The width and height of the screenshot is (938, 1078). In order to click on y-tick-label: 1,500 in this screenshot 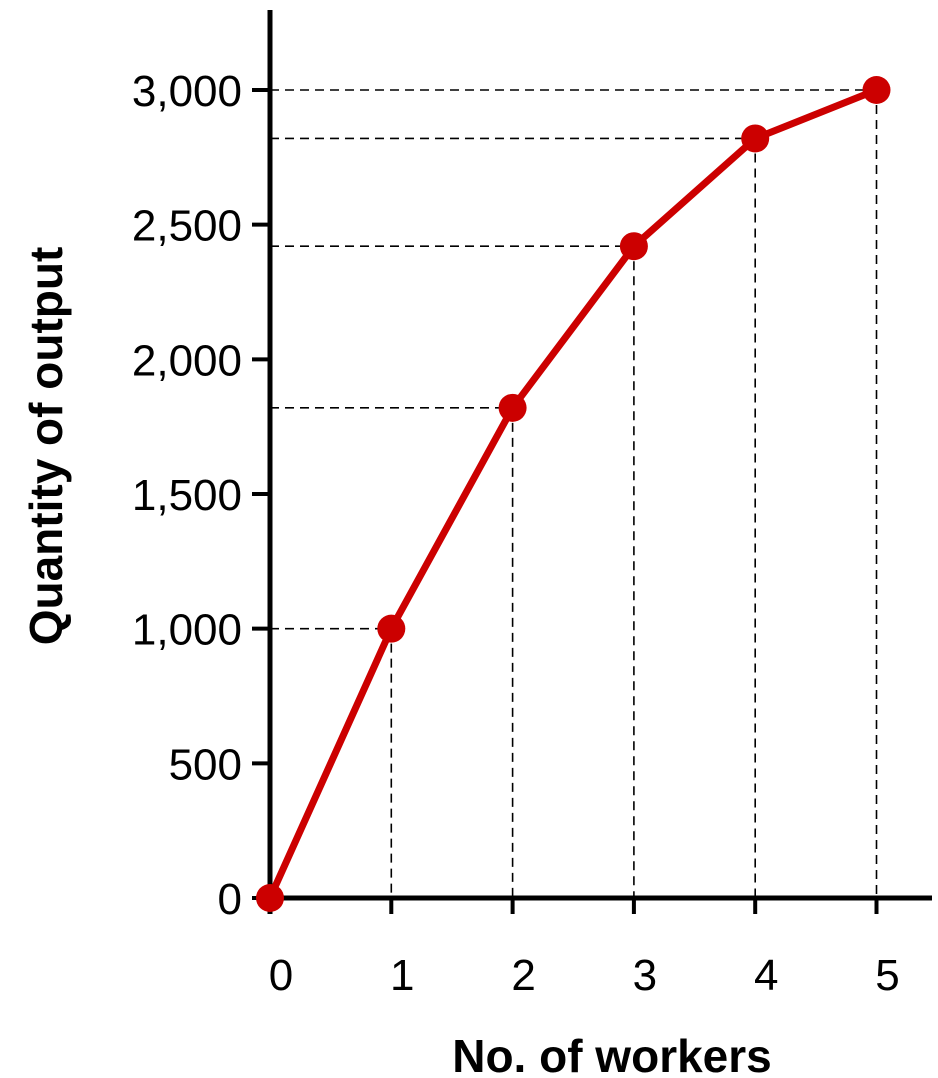, I will do `click(187, 495)`.